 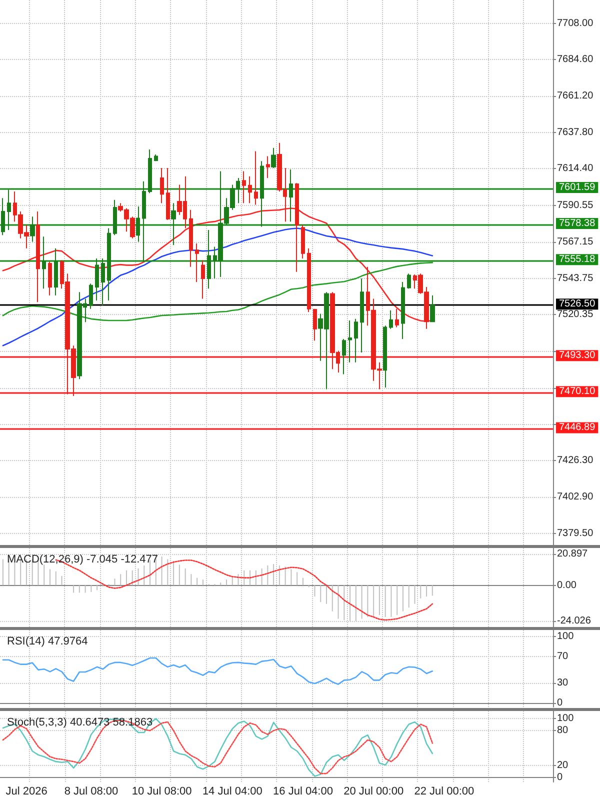 I want to click on y-tick-label: 7684.60, so click(x=575, y=60).